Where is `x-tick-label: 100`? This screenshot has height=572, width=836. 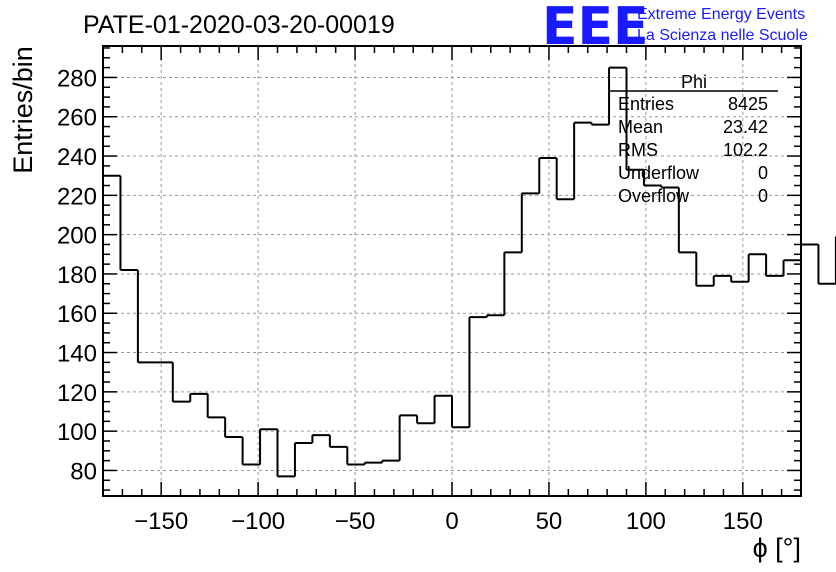 x-tick-label: 100 is located at coordinates (646, 521).